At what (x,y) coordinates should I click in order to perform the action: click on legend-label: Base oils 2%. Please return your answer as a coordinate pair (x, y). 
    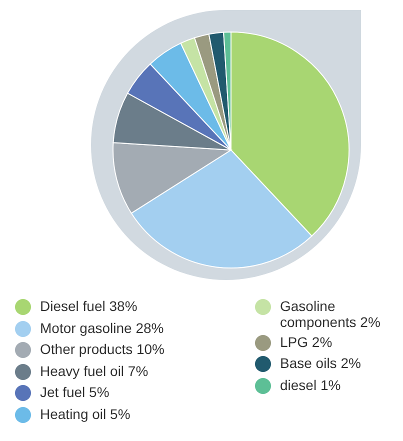
    Looking at the image, I should click on (320, 363).